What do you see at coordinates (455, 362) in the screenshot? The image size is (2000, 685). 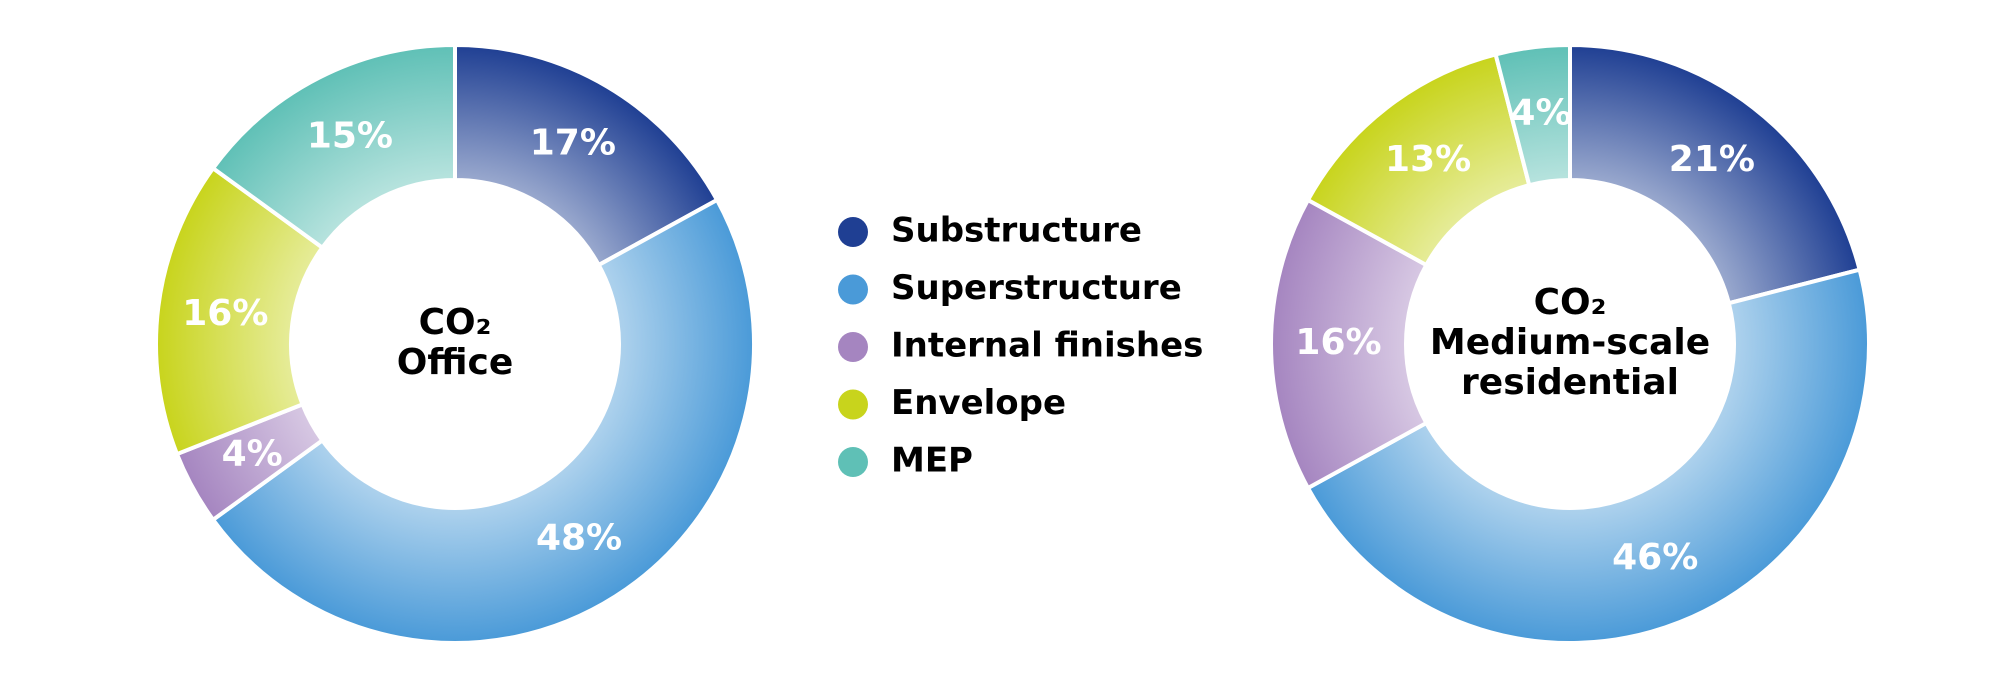 I see `chart-center-title: Office` at bounding box center [455, 362].